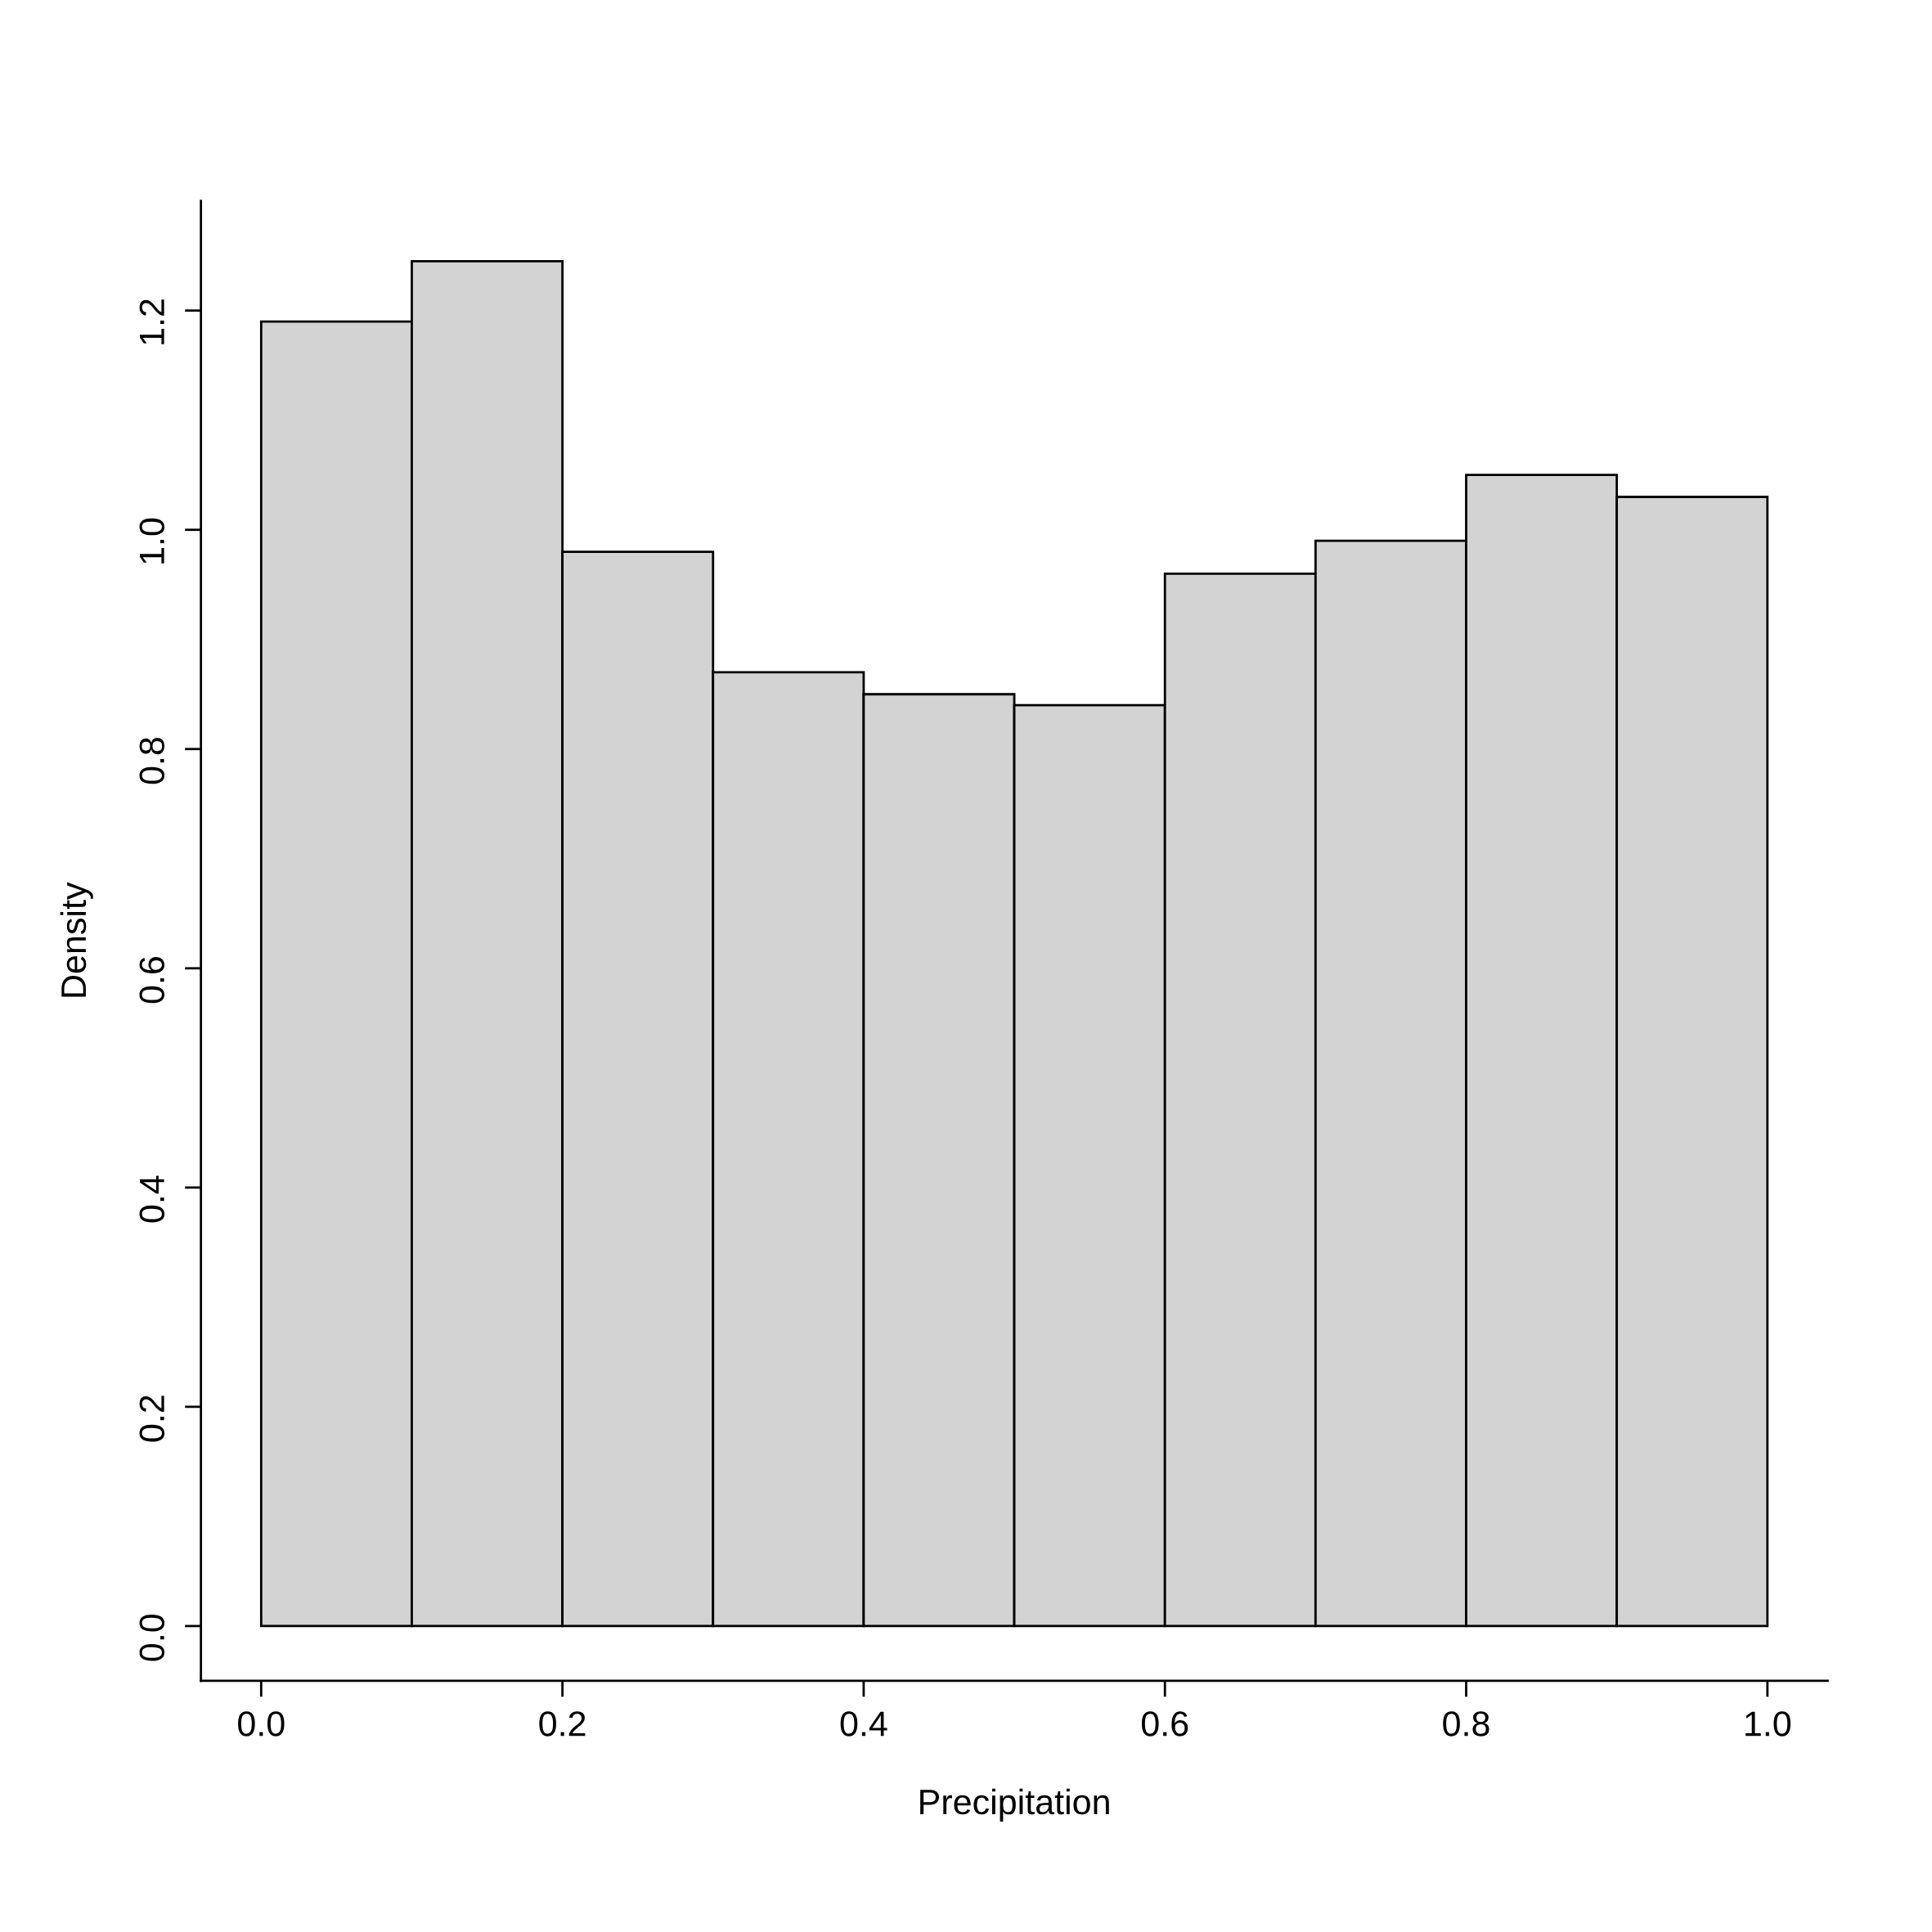 Image resolution: width=1932 pixels, height=1932 pixels. What do you see at coordinates (152, 1199) in the screenshot?
I see `y-tick-label: 0.4` at bounding box center [152, 1199].